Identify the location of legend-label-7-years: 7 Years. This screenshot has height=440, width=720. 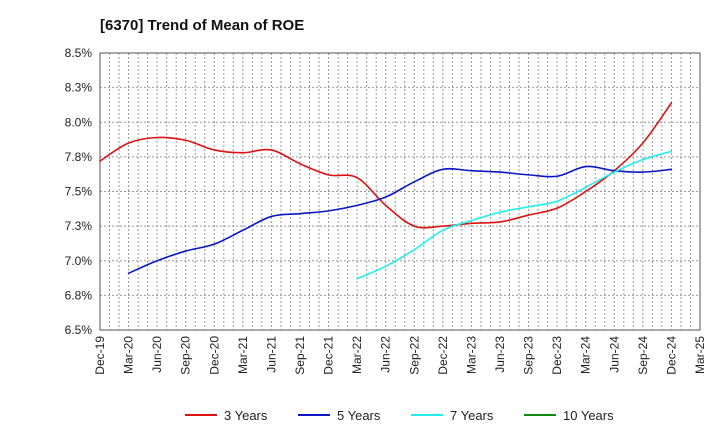
(472, 415).